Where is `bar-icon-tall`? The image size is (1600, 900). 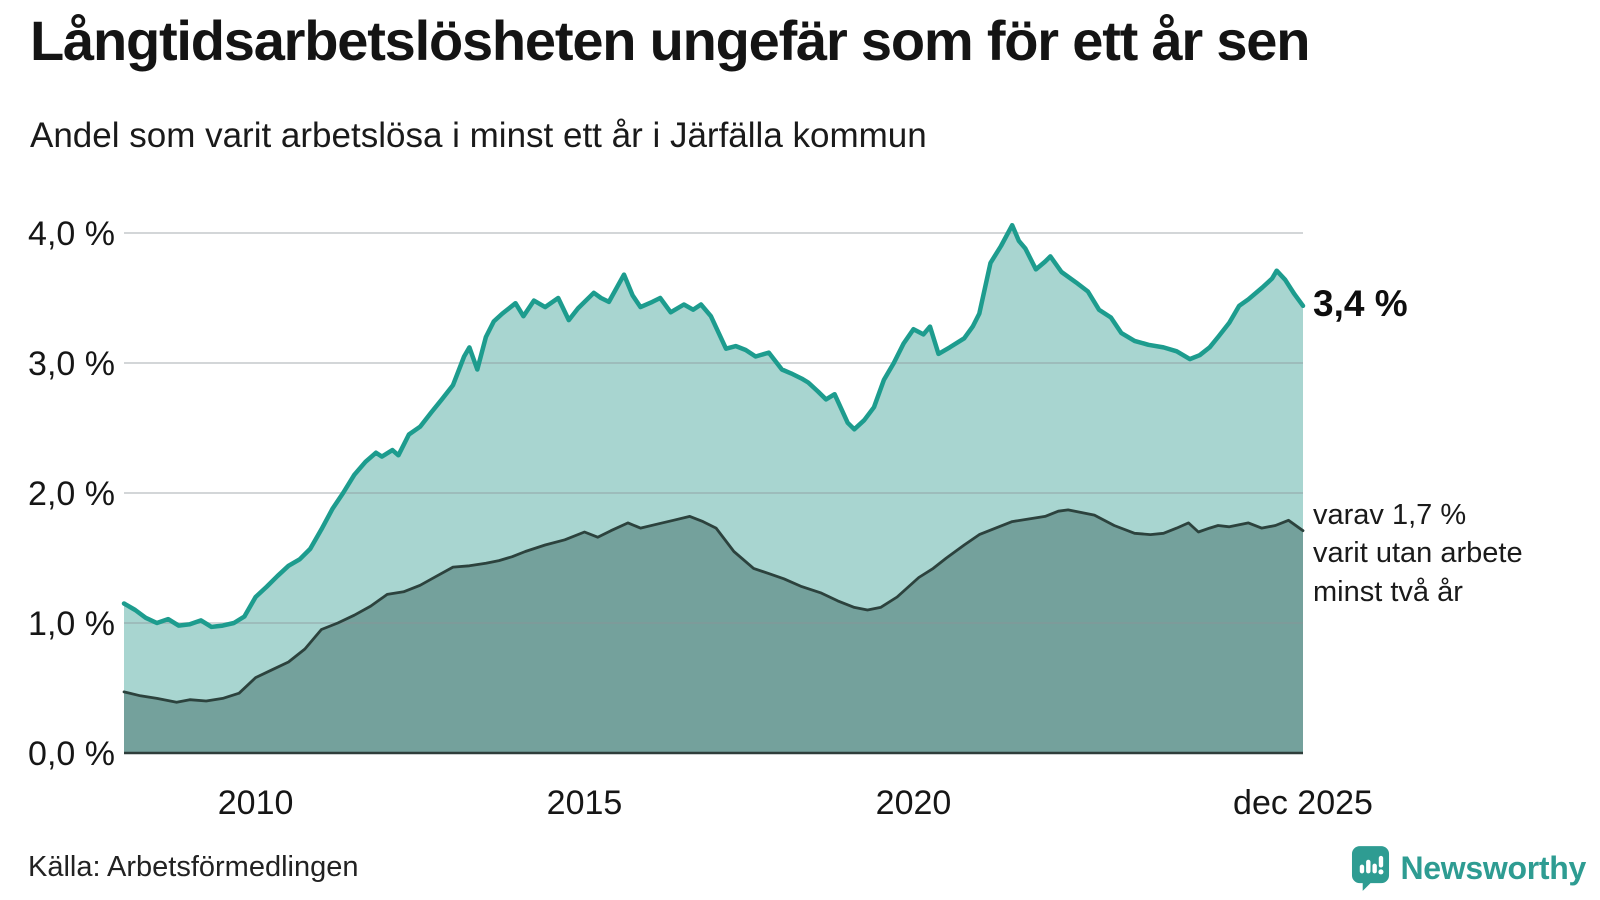 bar-icon-tall is located at coordinates (1367, 866).